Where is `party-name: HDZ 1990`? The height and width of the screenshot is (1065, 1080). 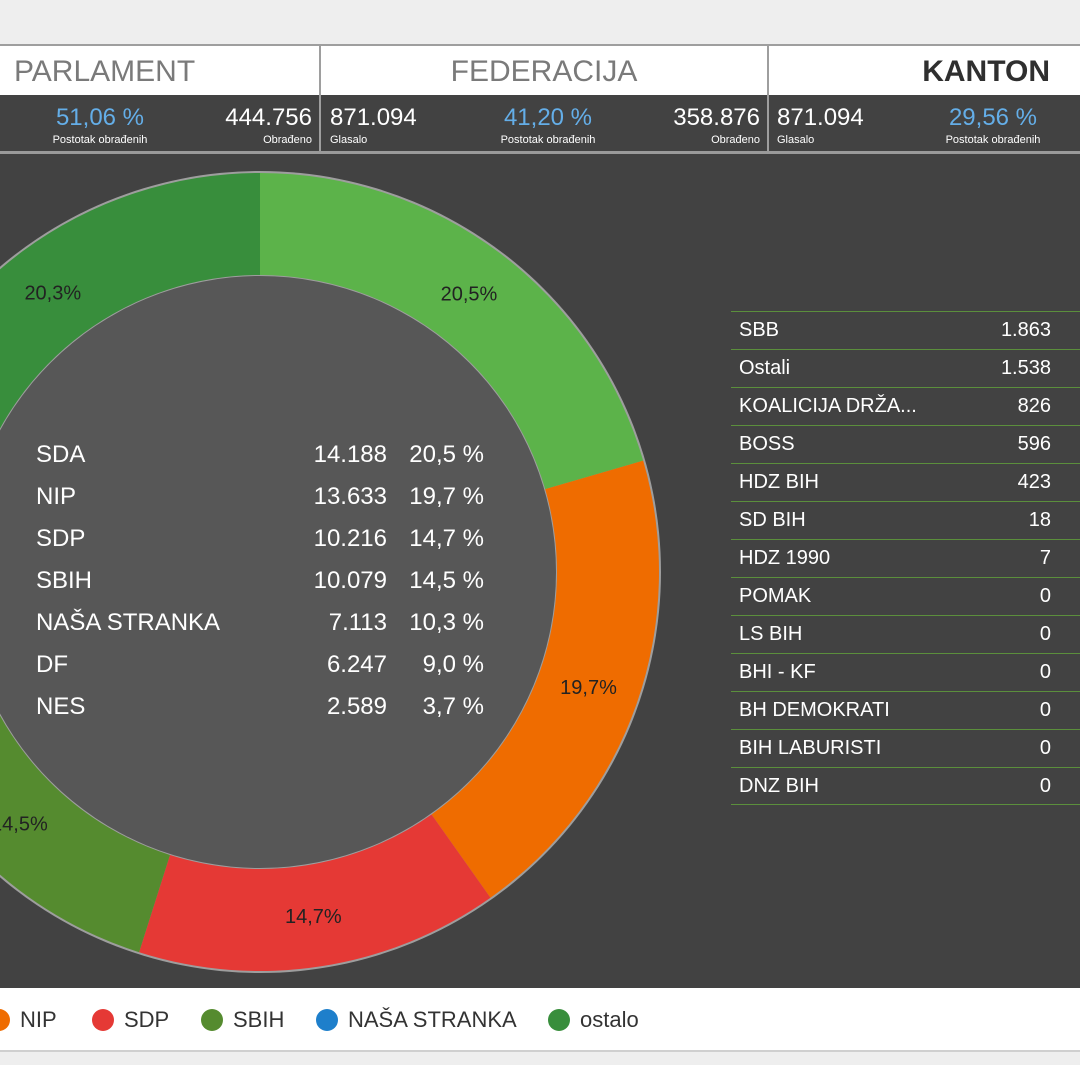 party-name: HDZ 1990 is located at coordinates (785, 558).